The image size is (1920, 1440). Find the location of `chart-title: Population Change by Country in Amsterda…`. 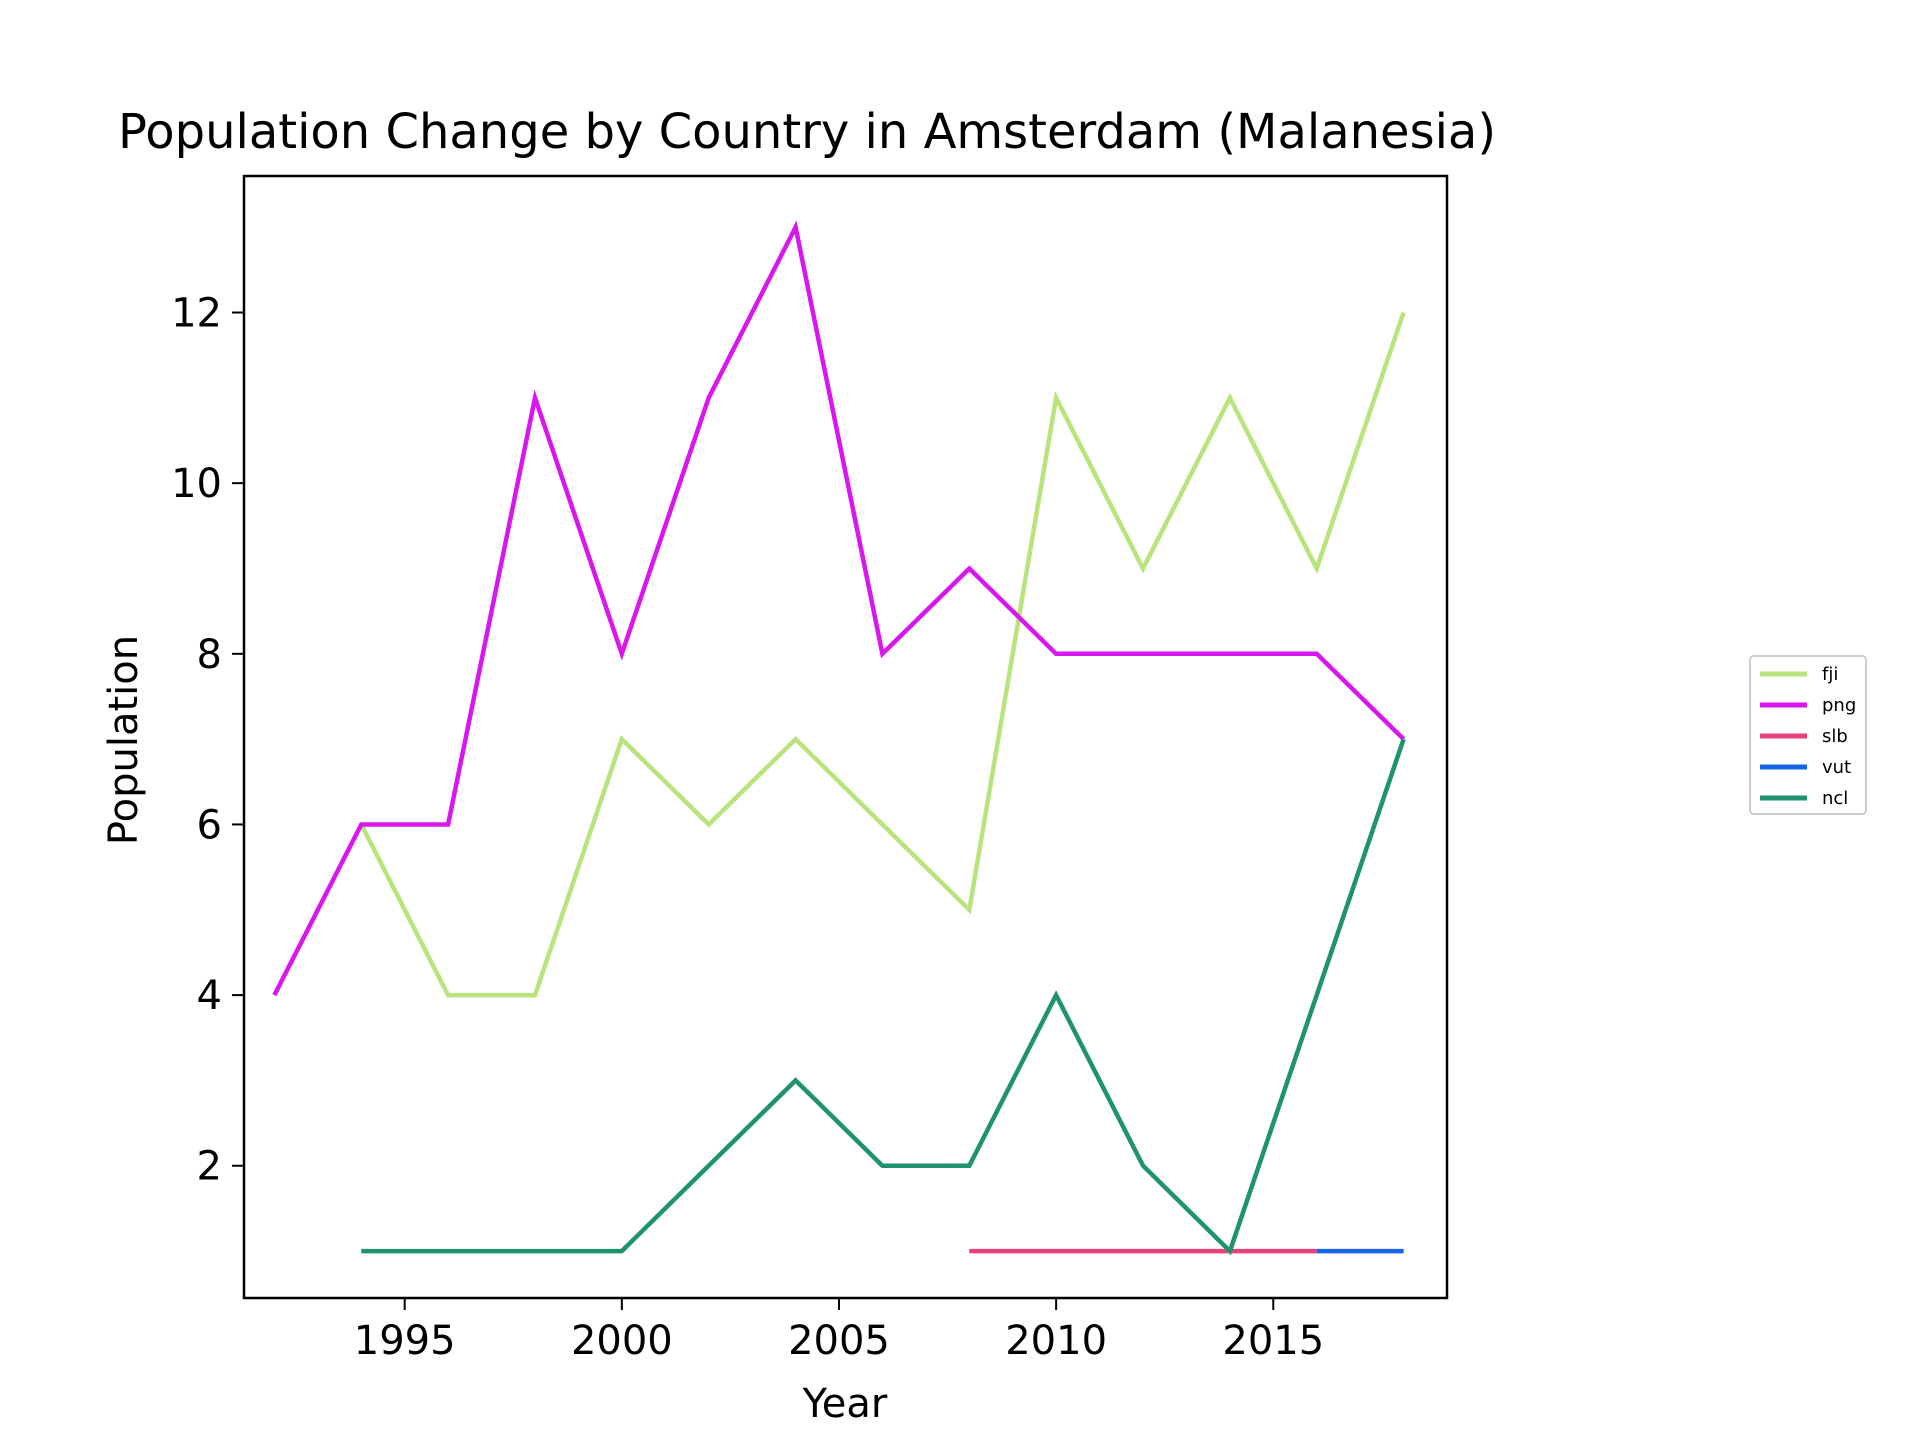

chart-title: Population Change by Country in Amsterda… is located at coordinates (807, 132).